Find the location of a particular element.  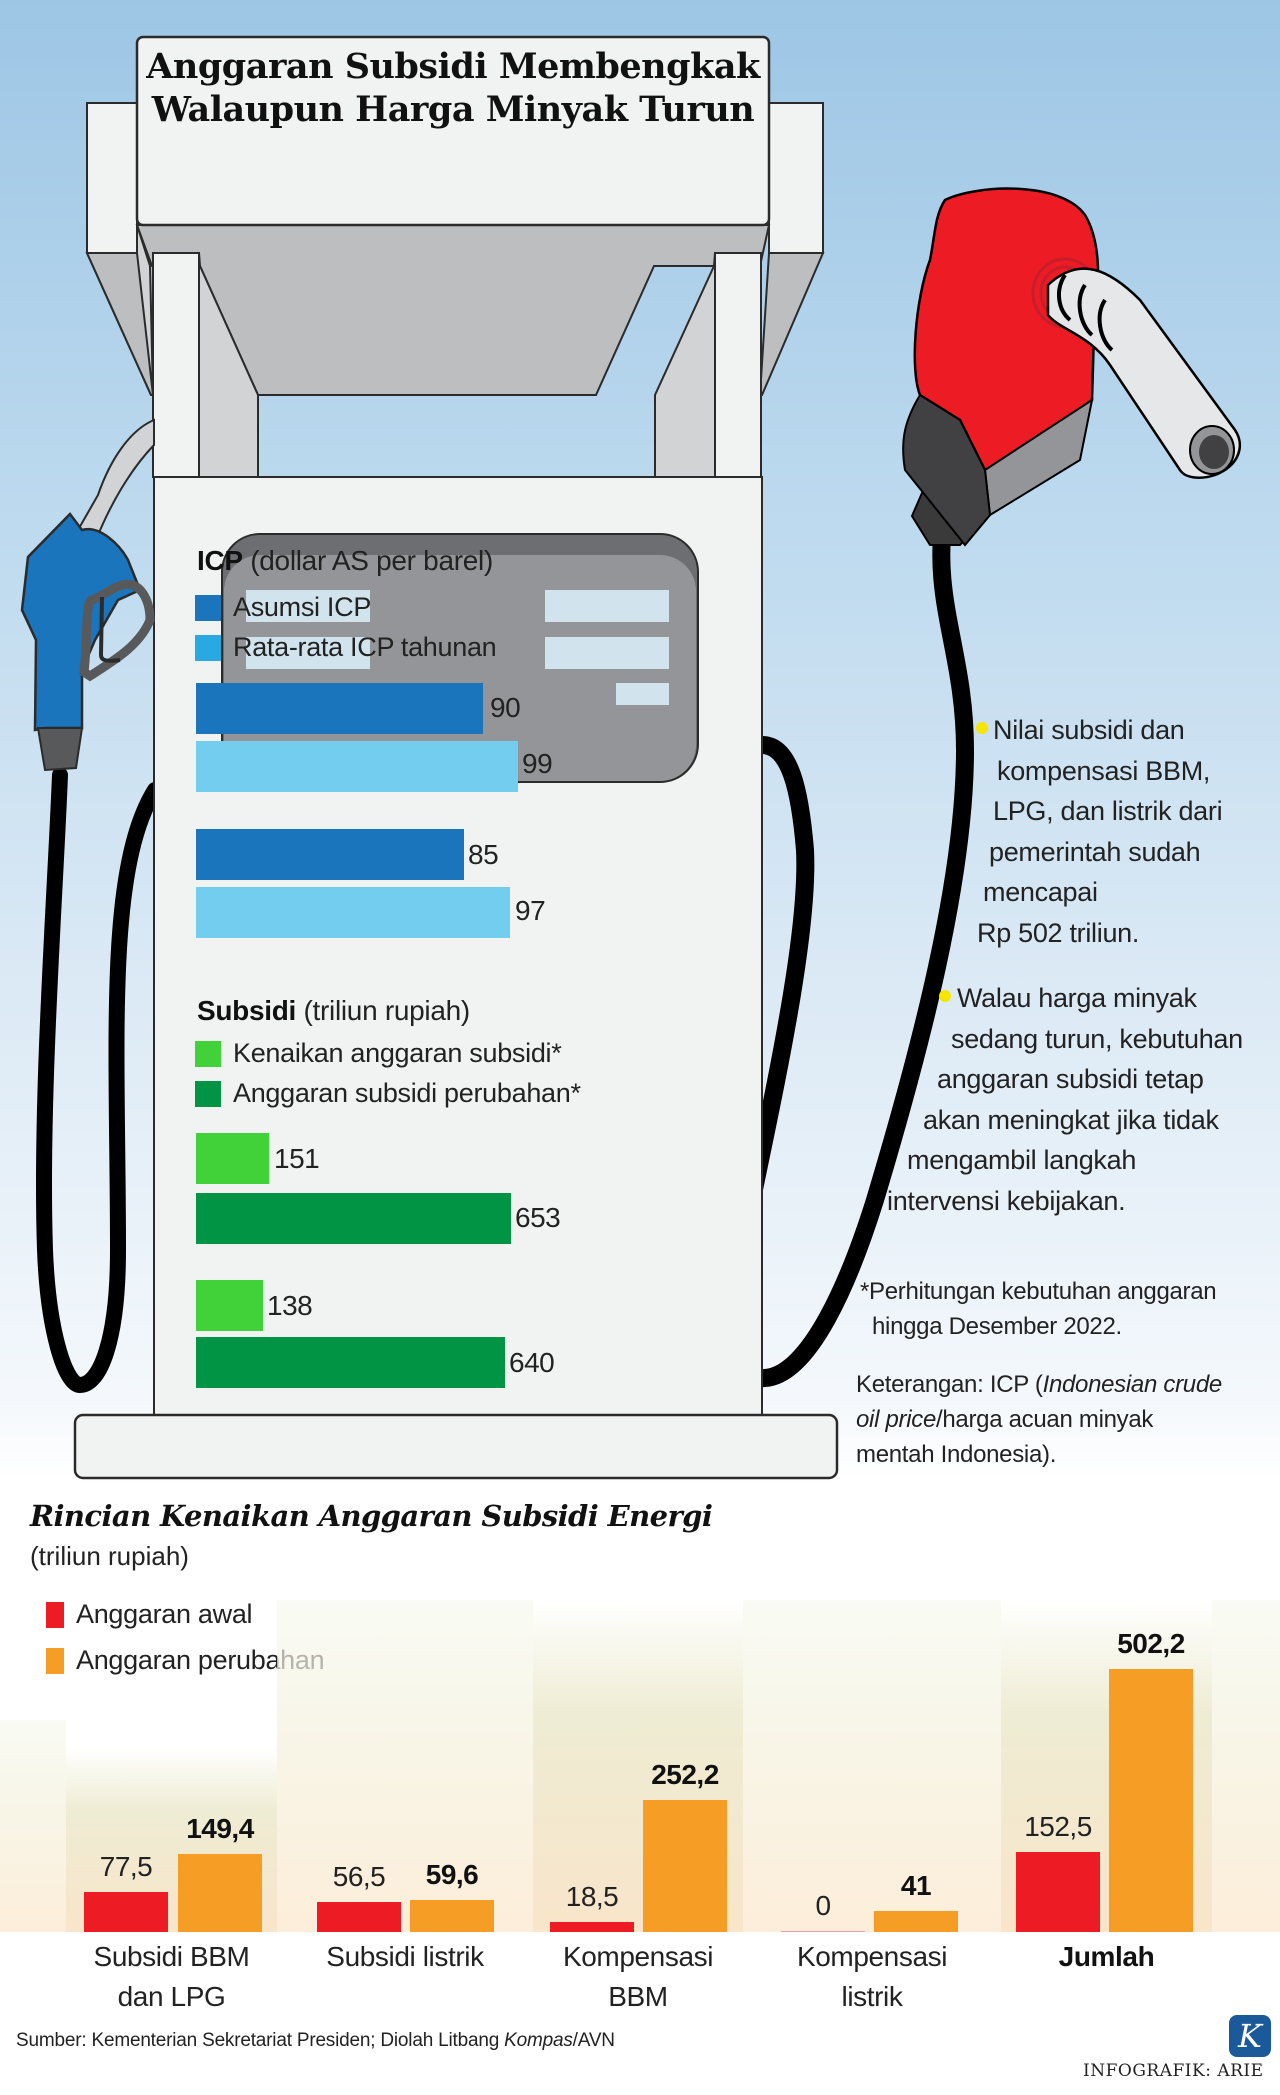

source-italic: Kompas is located at coordinates (538, 2040).